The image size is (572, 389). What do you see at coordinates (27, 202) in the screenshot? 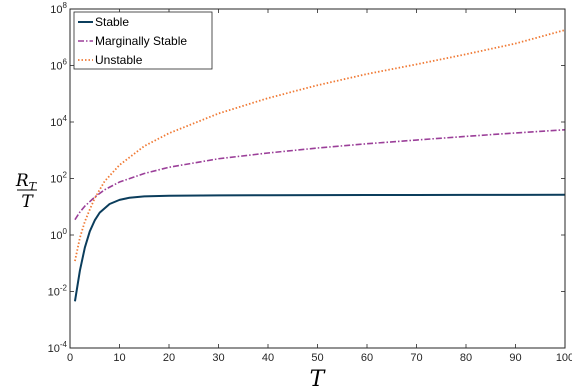
I see `y-axis-label-denominator: T` at bounding box center [27, 202].